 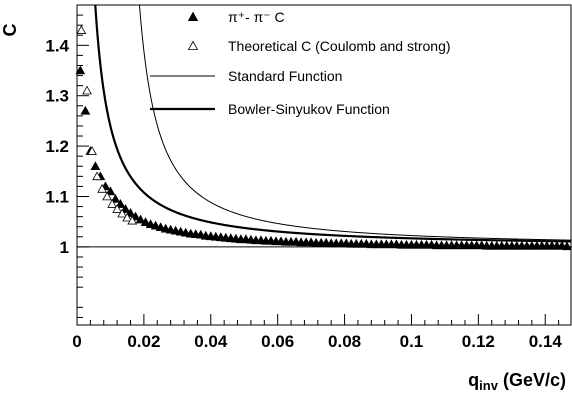 I want to click on y-tick-label: 1.3, so click(x=57, y=96).